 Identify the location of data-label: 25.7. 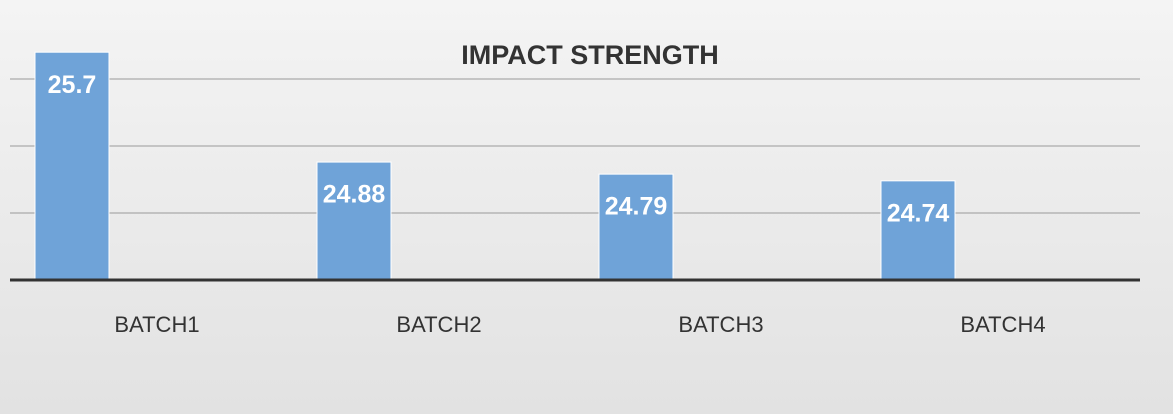
(72, 85).